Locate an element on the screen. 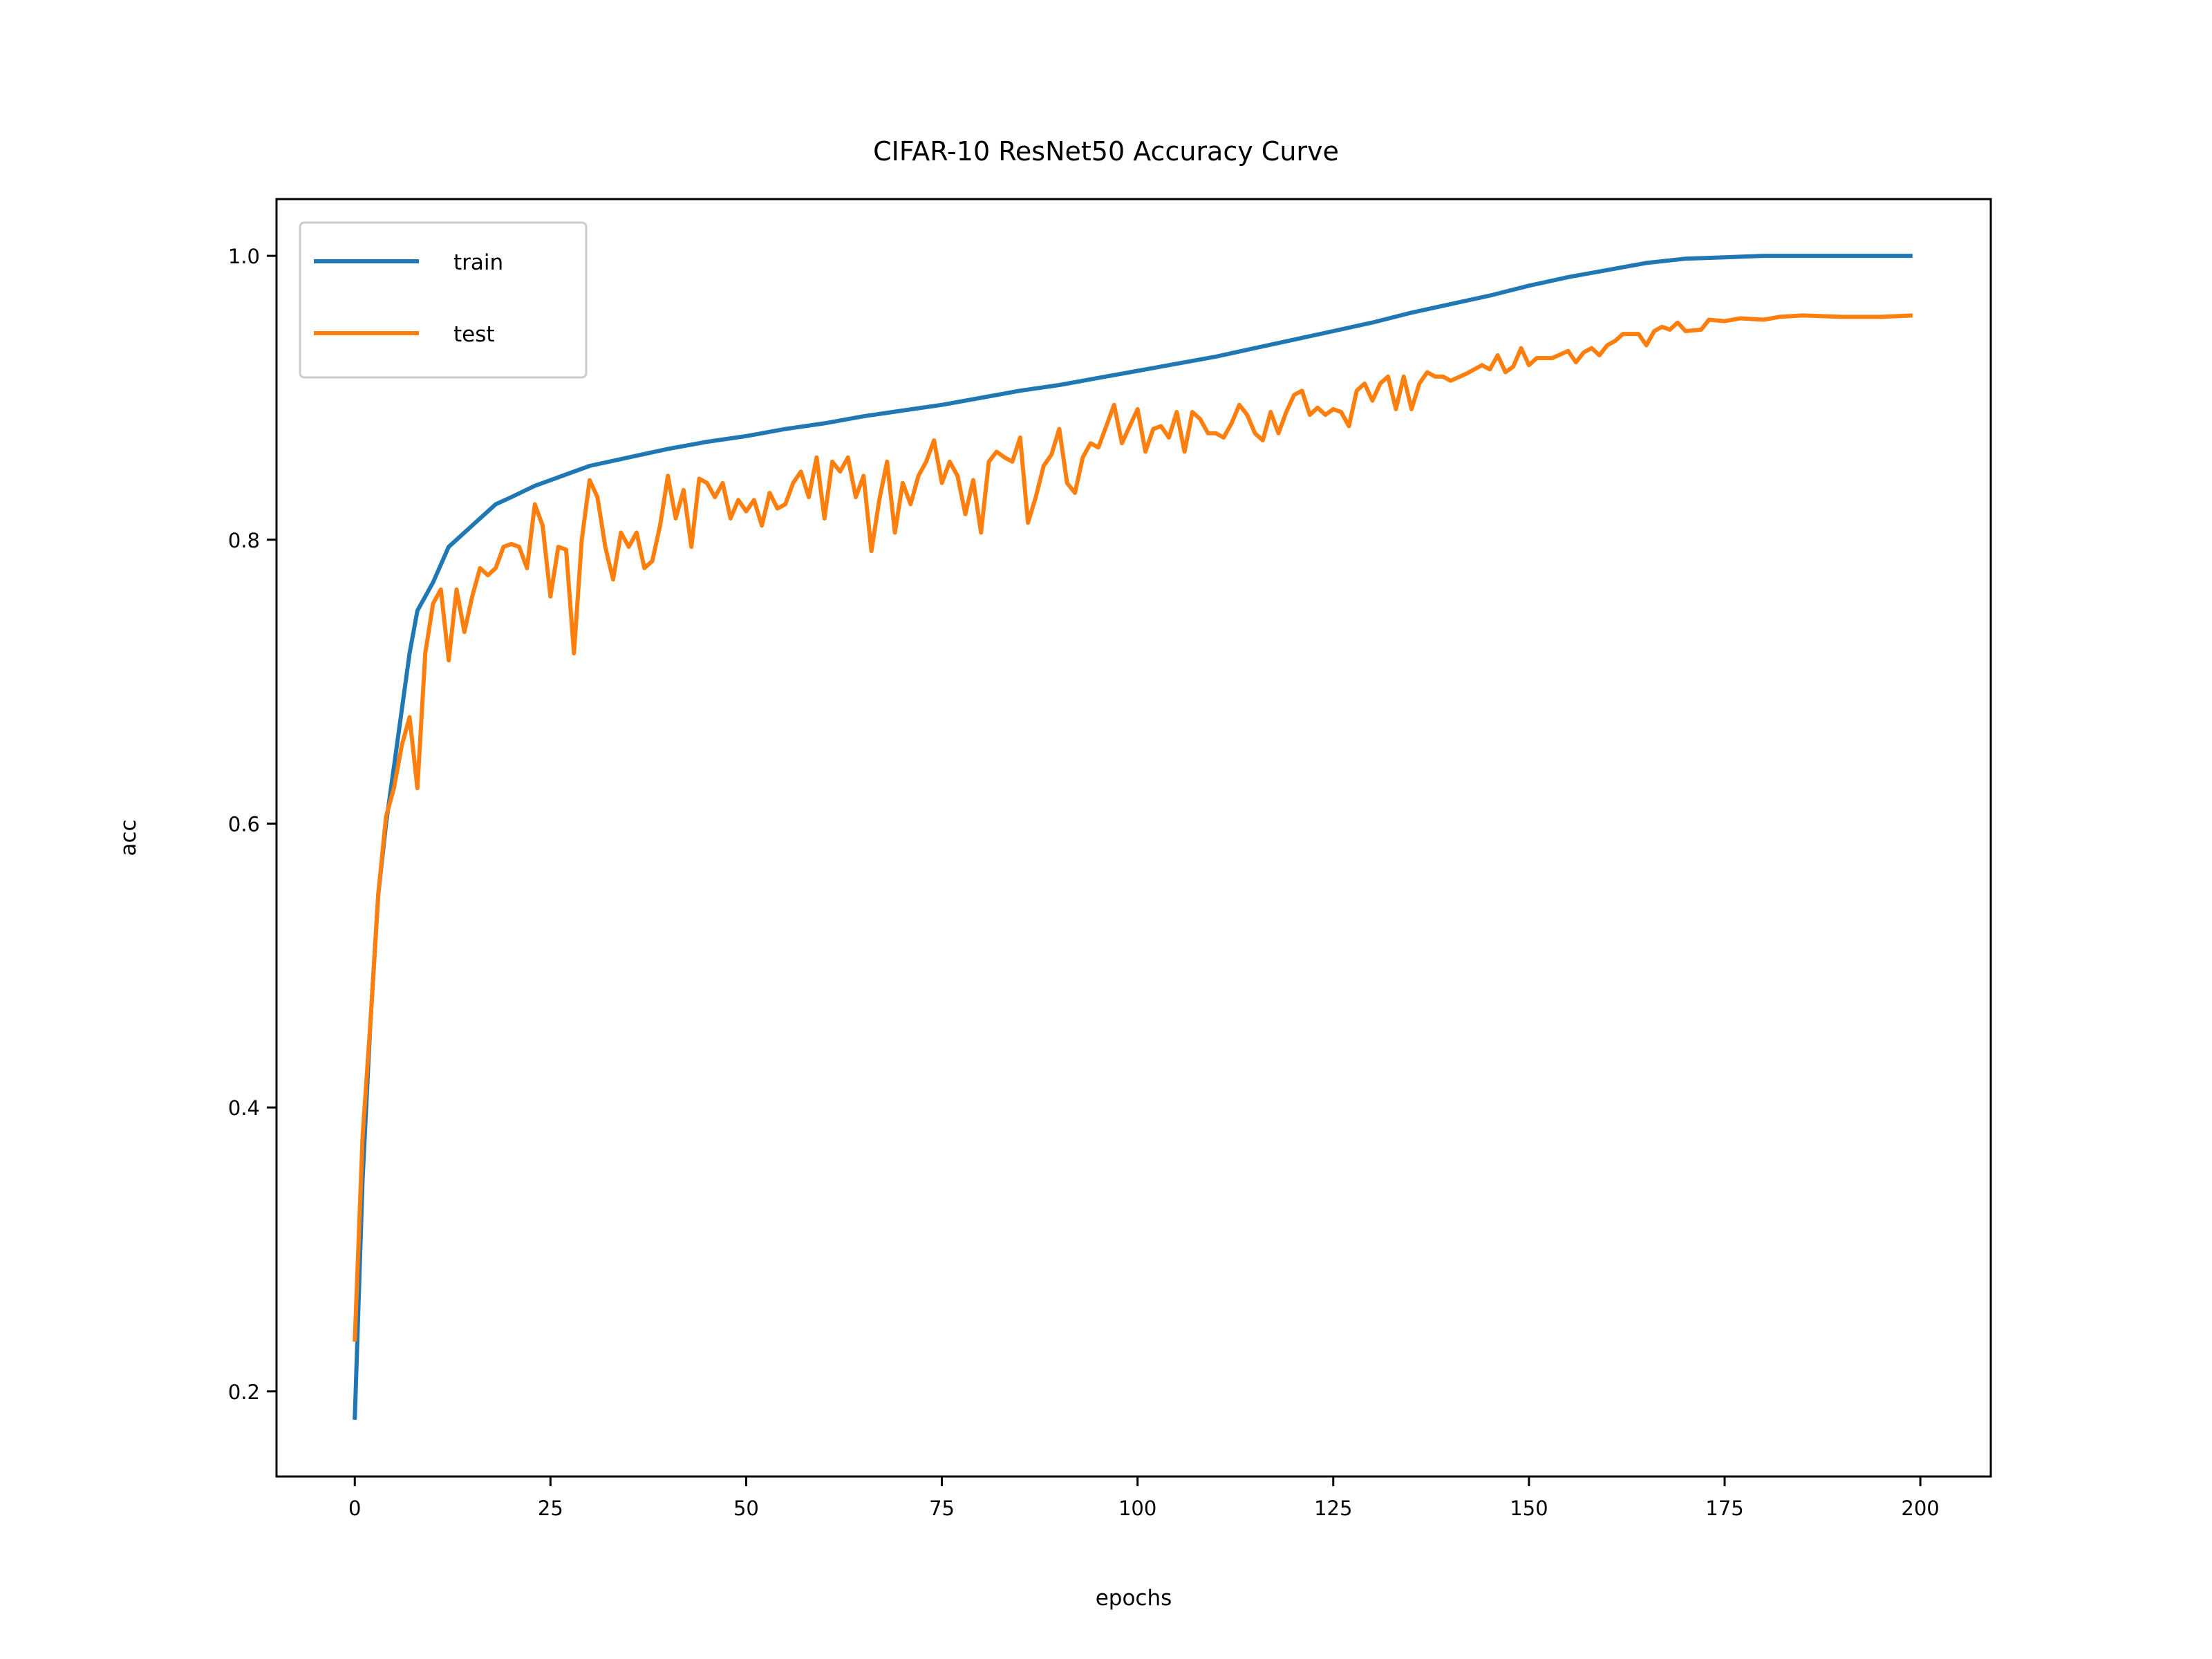 This screenshot has height=1659, width=2212. legend: train test is located at coordinates (443, 300).